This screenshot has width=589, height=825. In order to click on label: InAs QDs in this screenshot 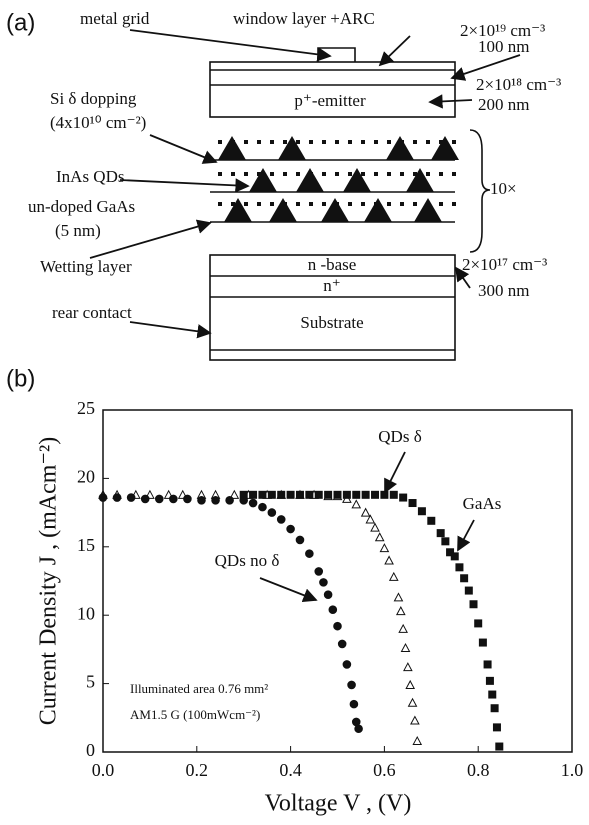, I will do `click(90, 176)`.